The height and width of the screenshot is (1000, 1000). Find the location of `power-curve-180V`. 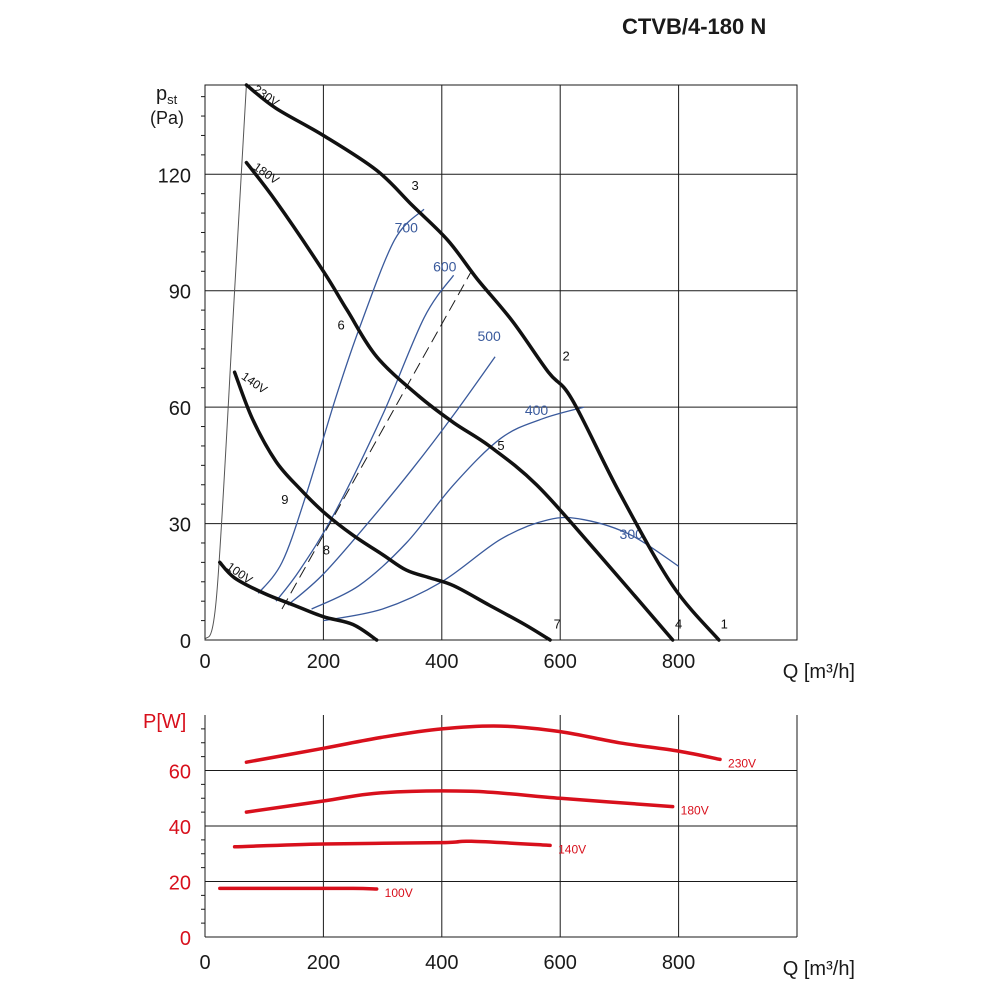

power-curve-180V is located at coordinates (459, 801).